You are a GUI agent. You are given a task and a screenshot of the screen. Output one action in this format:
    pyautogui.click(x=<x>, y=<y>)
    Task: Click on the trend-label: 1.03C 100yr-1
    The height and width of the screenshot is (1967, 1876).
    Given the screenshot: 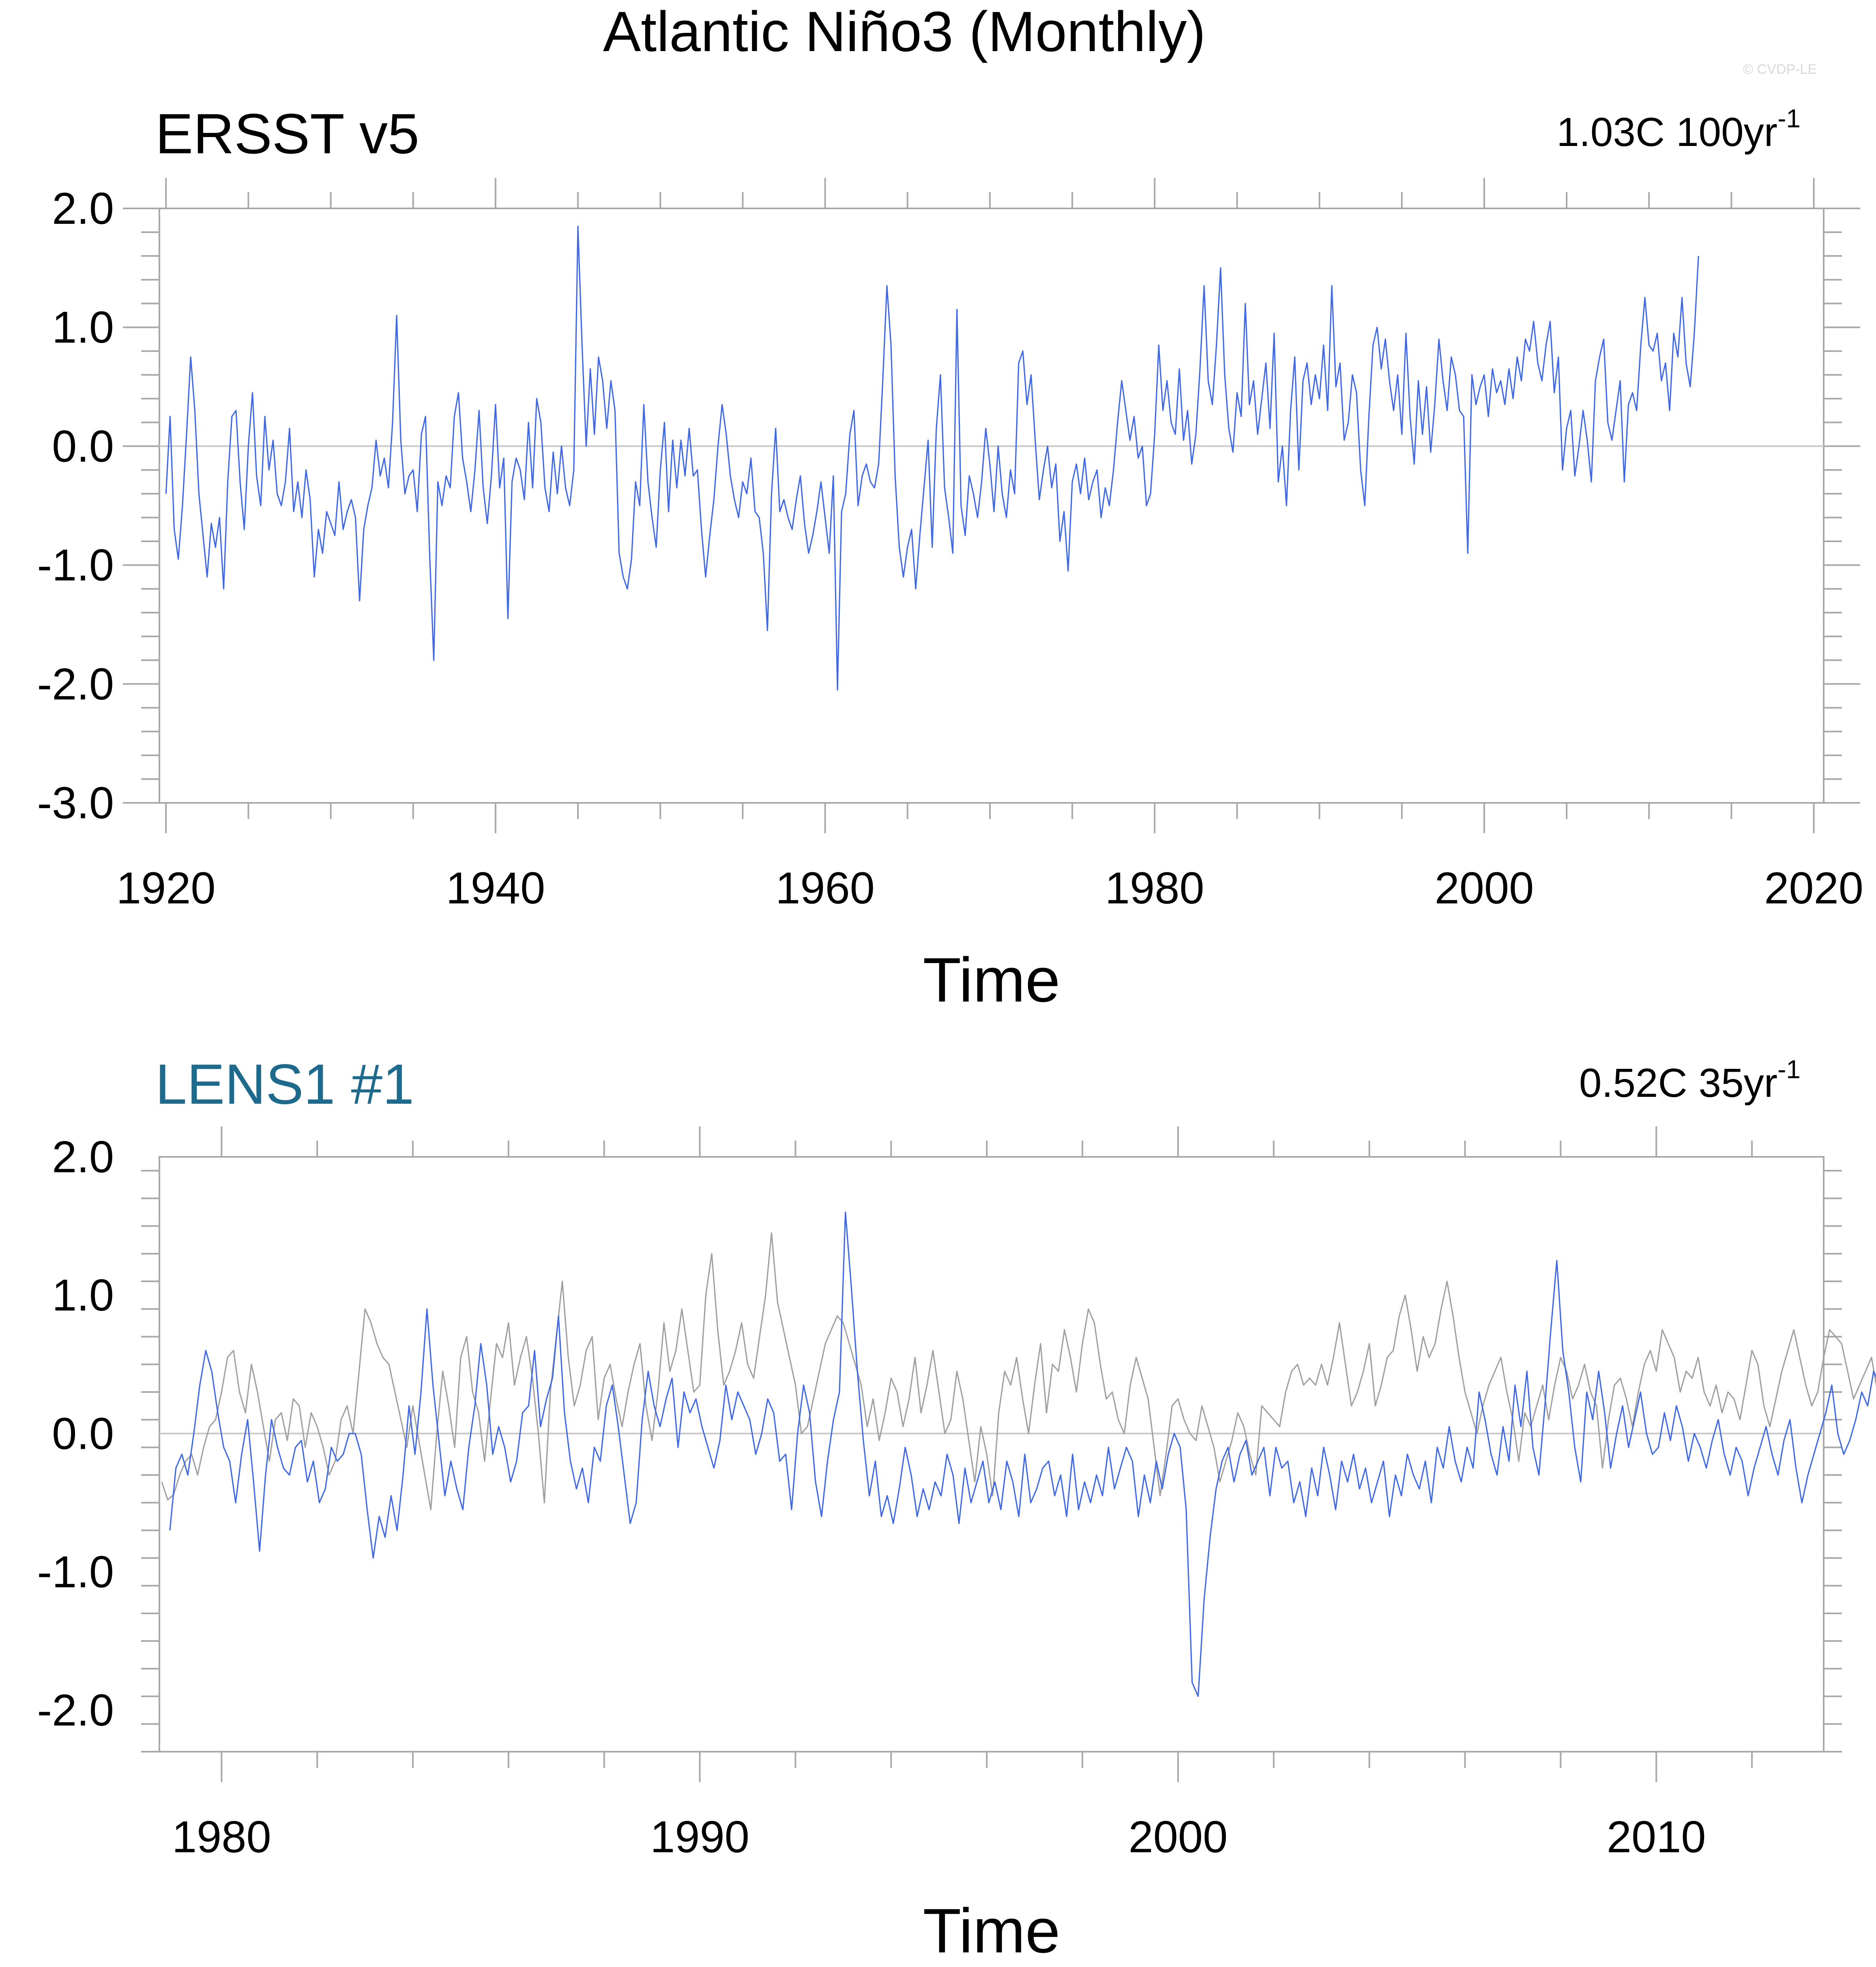 What is the action you would take?
    pyautogui.click(x=1678, y=130)
    